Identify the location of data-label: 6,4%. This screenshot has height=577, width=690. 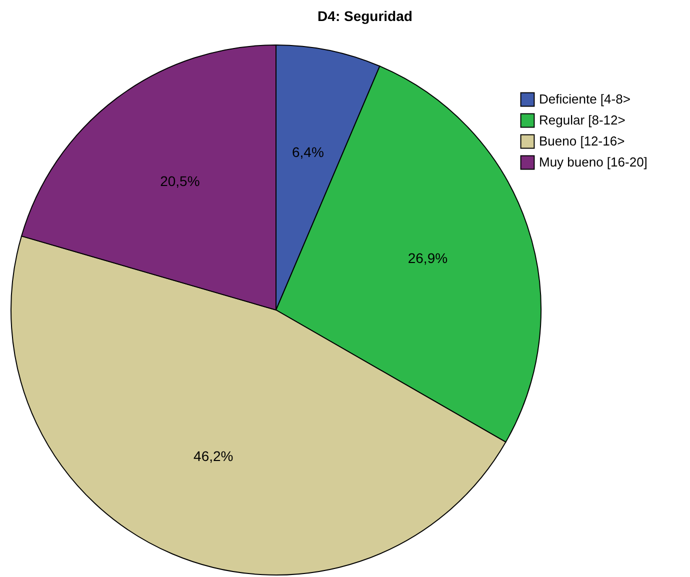
(308, 152).